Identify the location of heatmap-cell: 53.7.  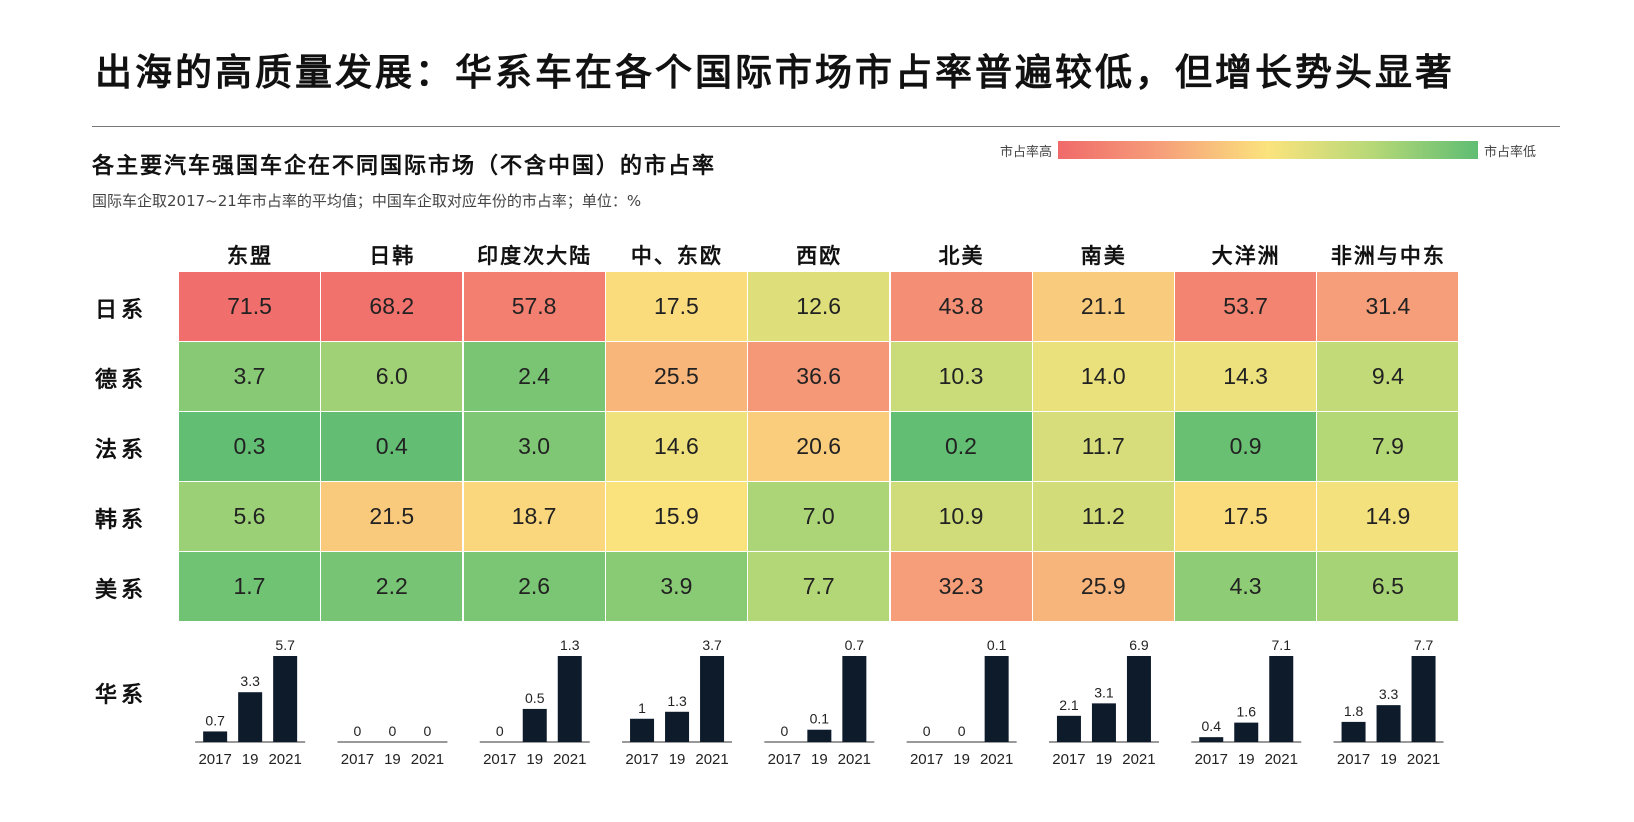
(1246, 306).